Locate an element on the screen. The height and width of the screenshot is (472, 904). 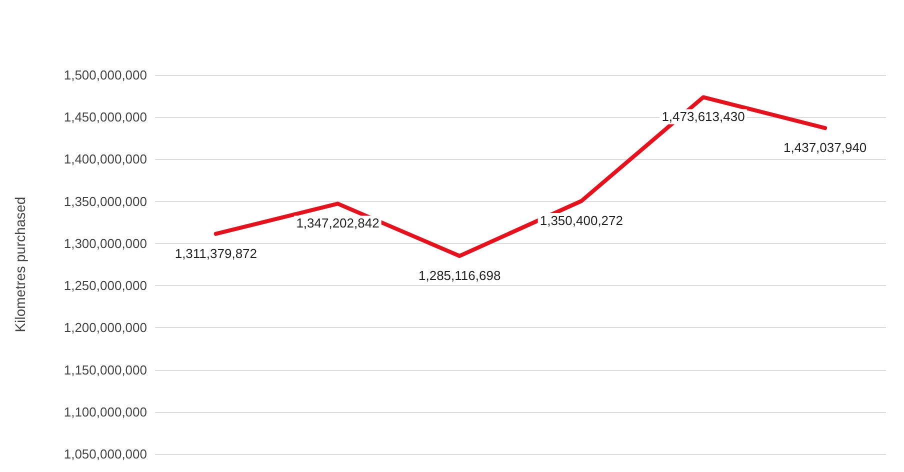
y-tick-label: 1,150,000,000 is located at coordinates (105, 370).